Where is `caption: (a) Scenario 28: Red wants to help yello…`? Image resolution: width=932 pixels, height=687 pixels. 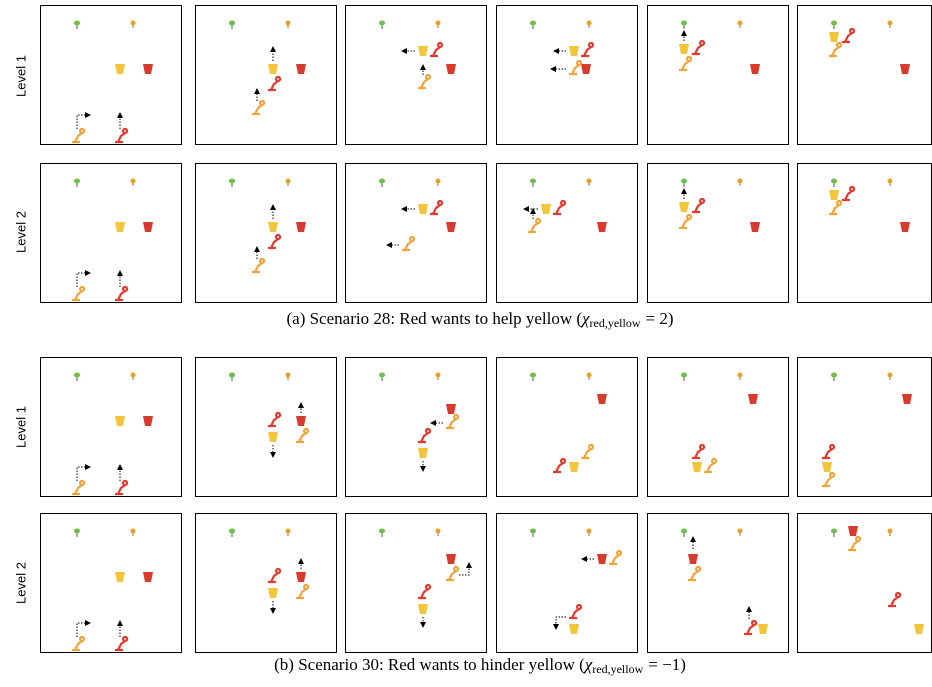 caption: (a) Scenario 28: Red wants to help yello… is located at coordinates (479, 319).